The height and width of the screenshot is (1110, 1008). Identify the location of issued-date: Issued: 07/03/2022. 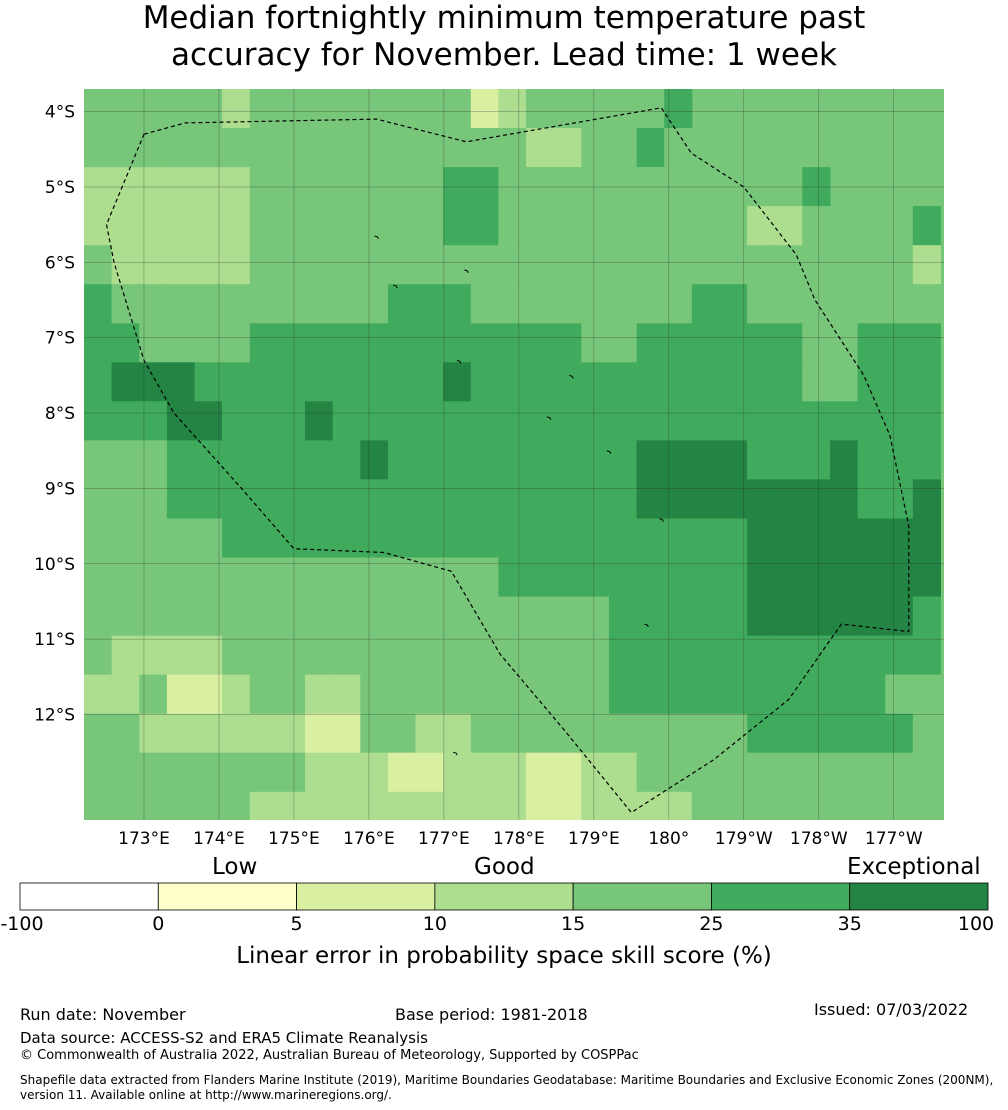
(891, 1009).